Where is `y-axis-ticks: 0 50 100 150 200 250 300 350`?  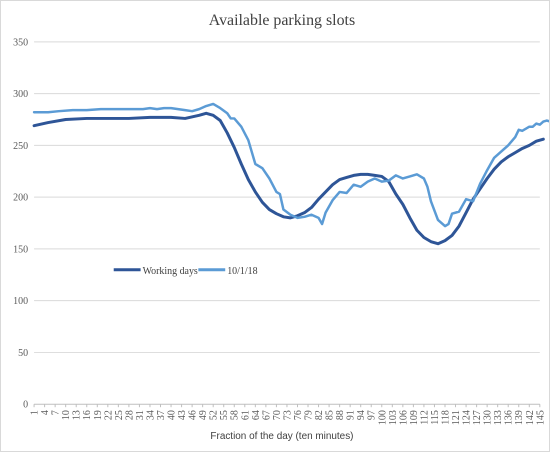
y-axis-ticks: 0 50 100 150 200 250 300 350 is located at coordinates (20, 223).